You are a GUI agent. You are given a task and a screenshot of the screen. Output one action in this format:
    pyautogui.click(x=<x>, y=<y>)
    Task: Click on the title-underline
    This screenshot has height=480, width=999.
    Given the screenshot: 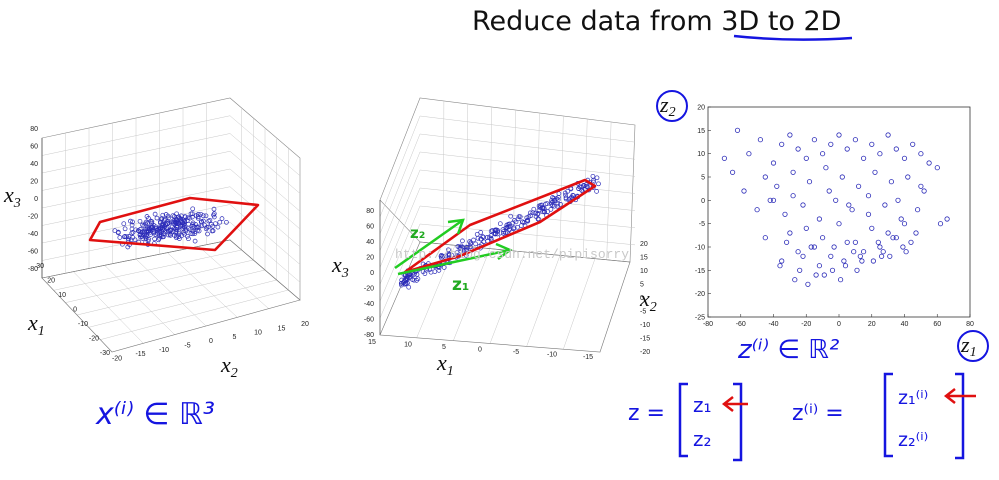 What is the action you would take?
    pyautogui.click(x=793, y=37)
    